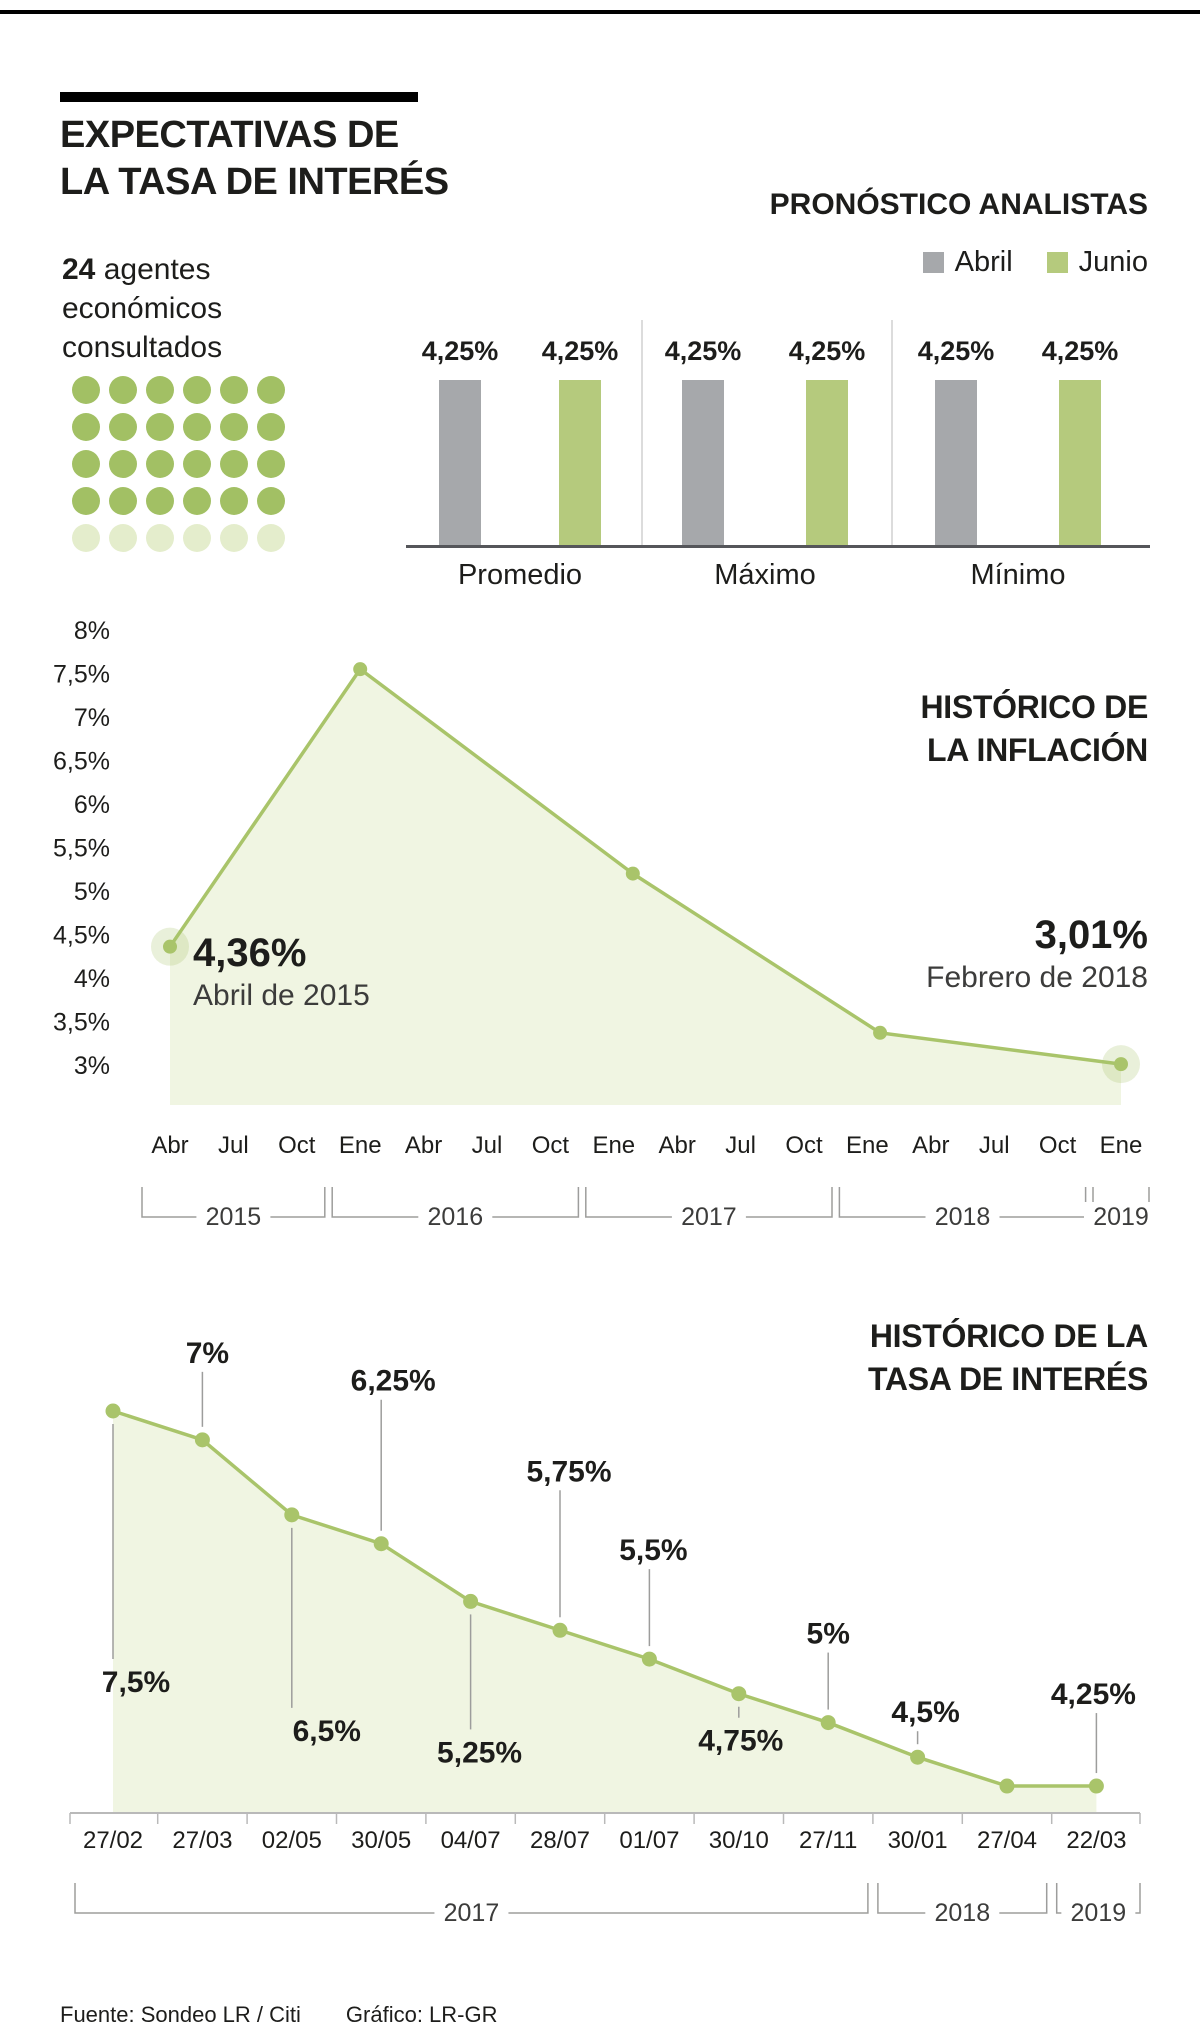 The image size is (1200, 2040). I want to click on date-label: 27/03, so click(202, 1840).